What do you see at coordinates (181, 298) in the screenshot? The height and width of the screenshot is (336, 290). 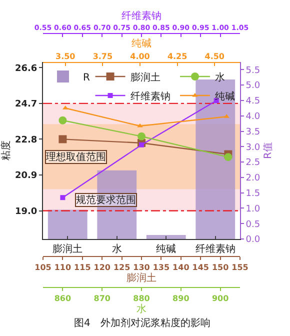 I see `x-tick-label: 890` at bounding box center [181, 298].